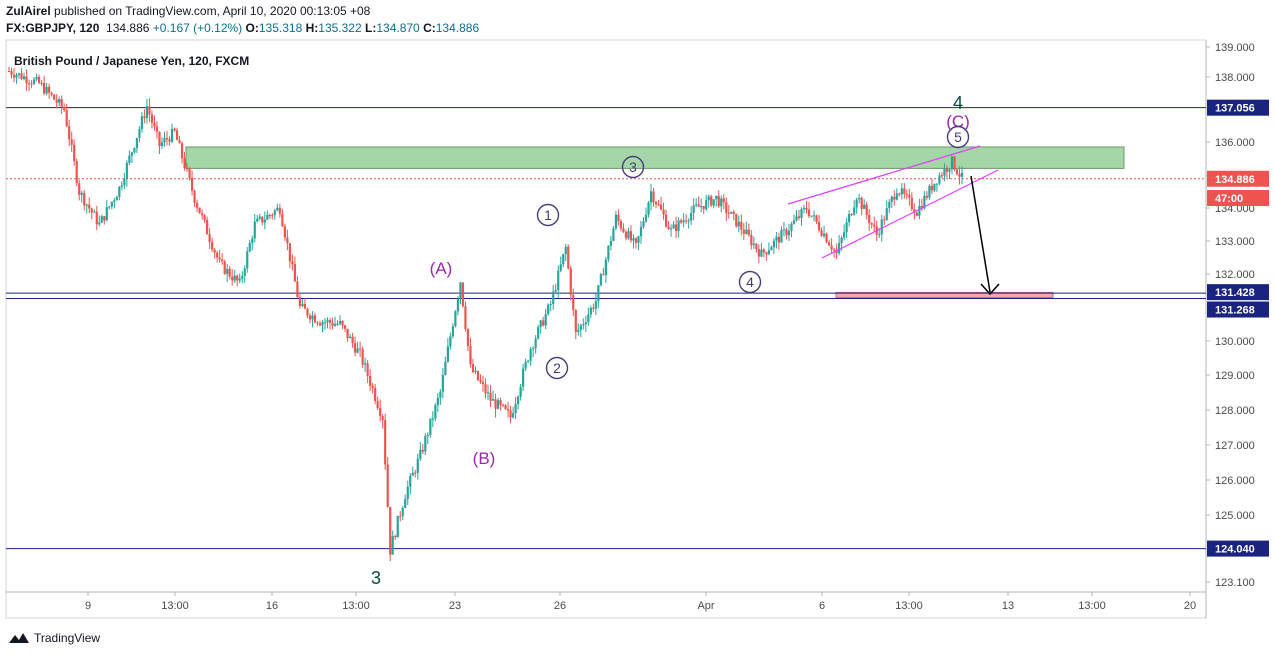 This screenshot has height=656, width=1274. What do you see at coordinates (441, 268) in the screenshot?
I see `wave-label: (A)` at bounding box center [441, 268].